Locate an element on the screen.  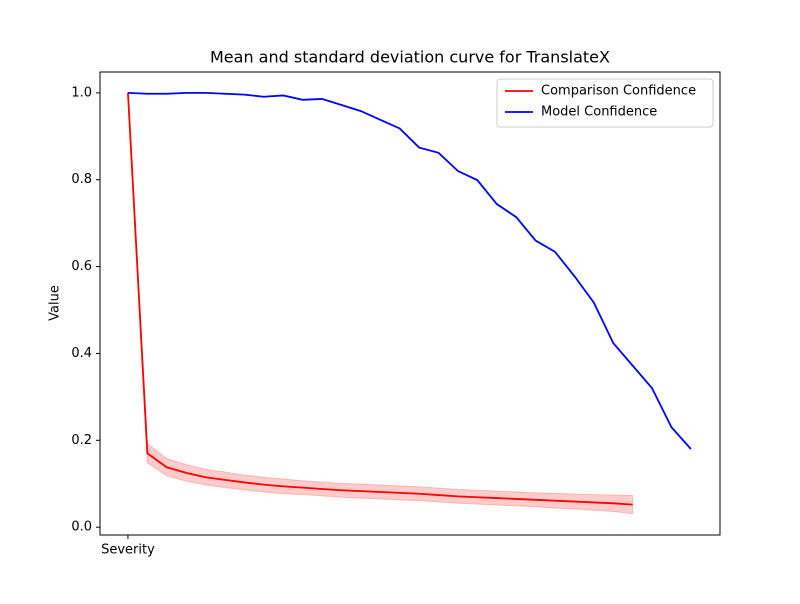
x-tick-label: Severity is located at coordinates (128, 550).